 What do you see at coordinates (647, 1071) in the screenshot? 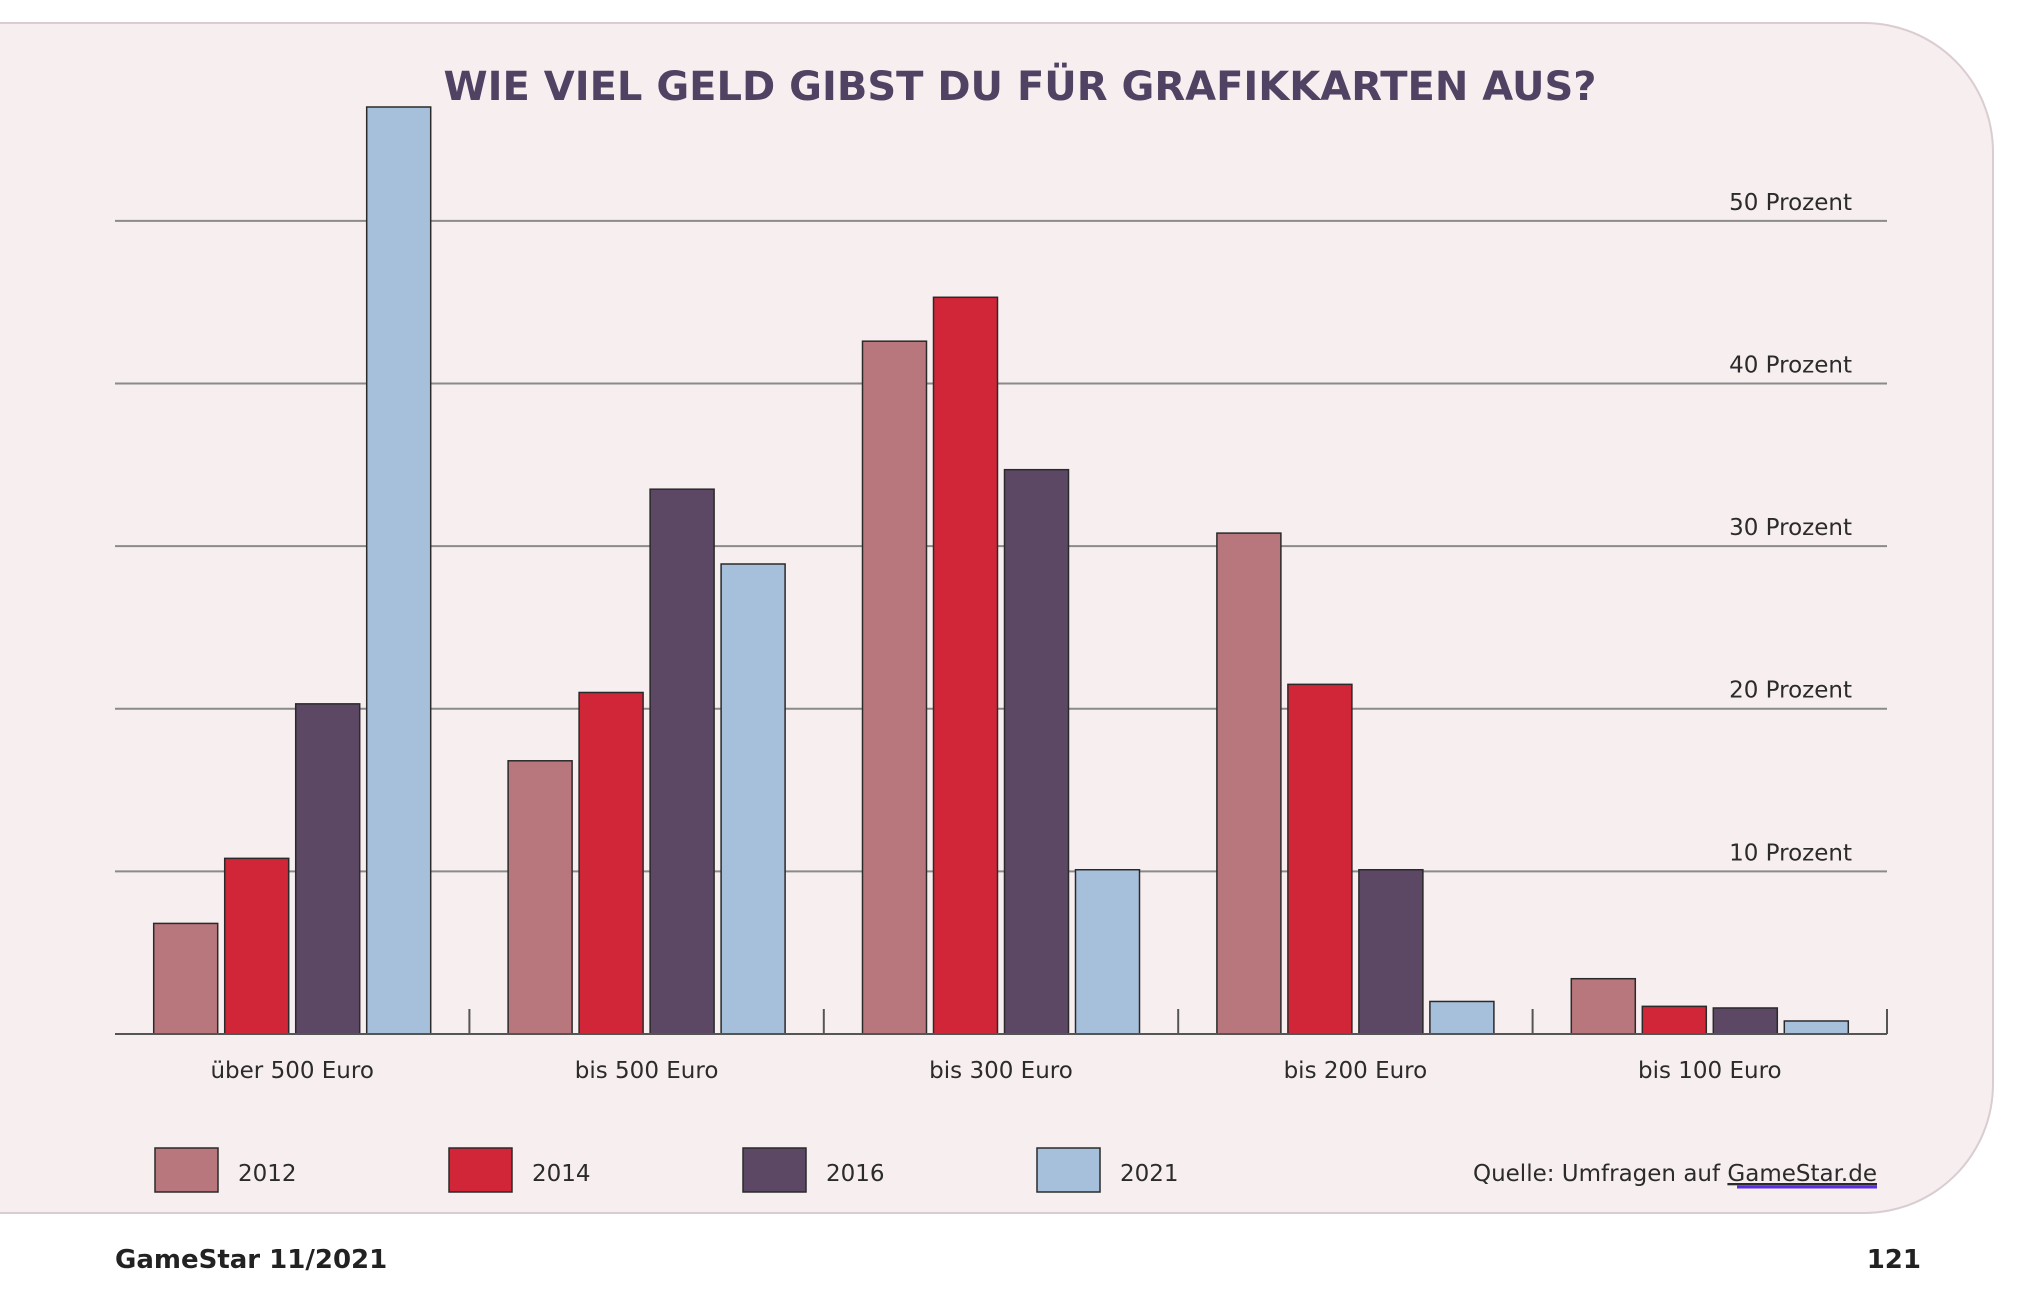
I see `x-category-label-1: bis 500 Euro` at bounding box center [647, 1071].